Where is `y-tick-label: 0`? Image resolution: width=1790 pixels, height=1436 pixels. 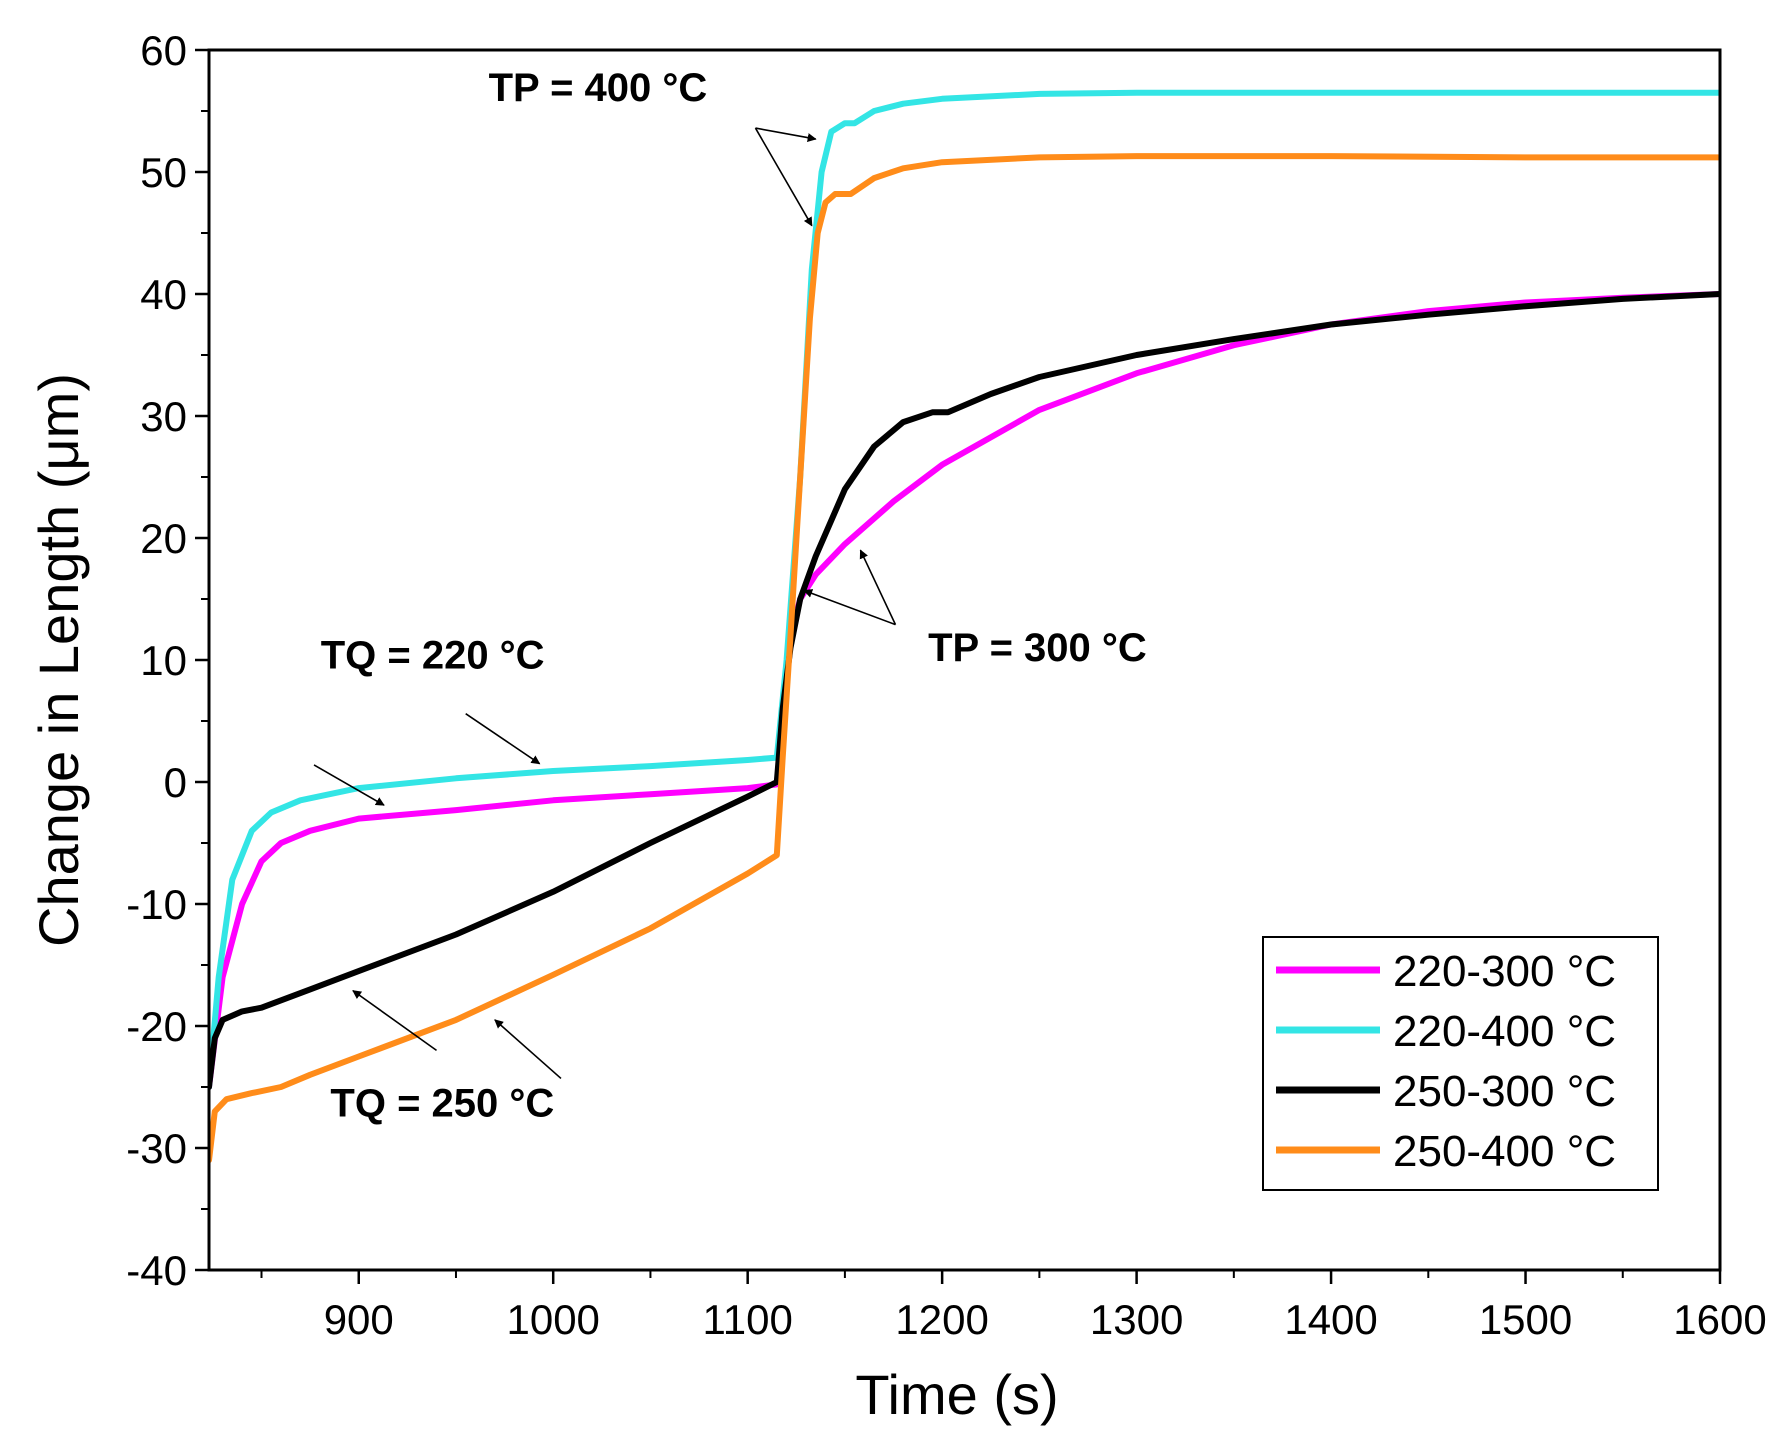 y-tick-label: 0 is located at coordinates (175, 782).